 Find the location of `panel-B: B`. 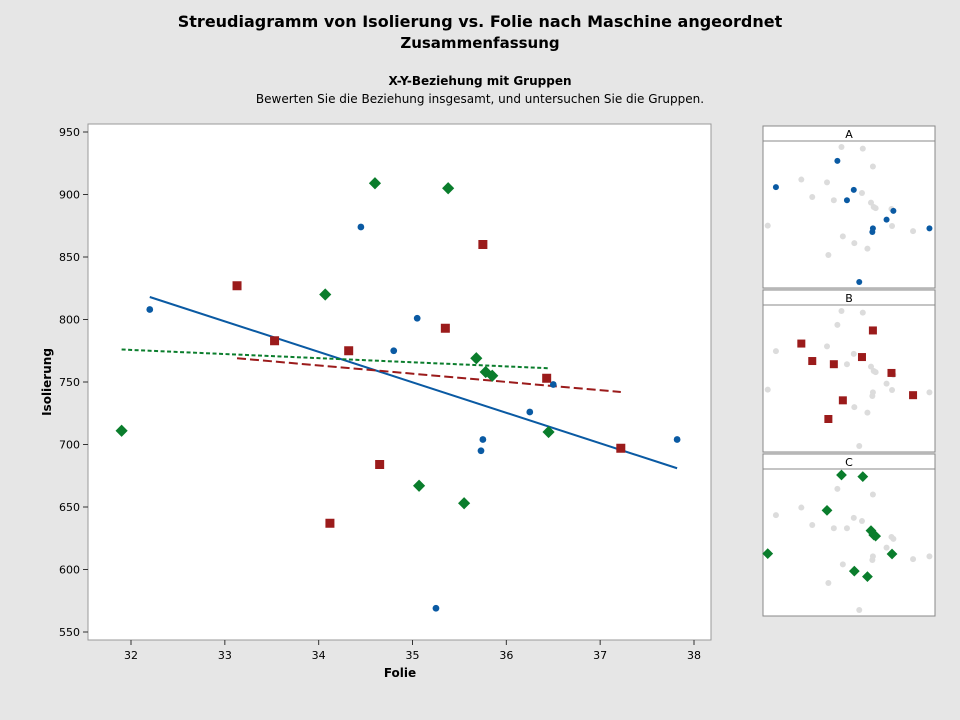

panel-B: B is located at coordinates (849, 371).